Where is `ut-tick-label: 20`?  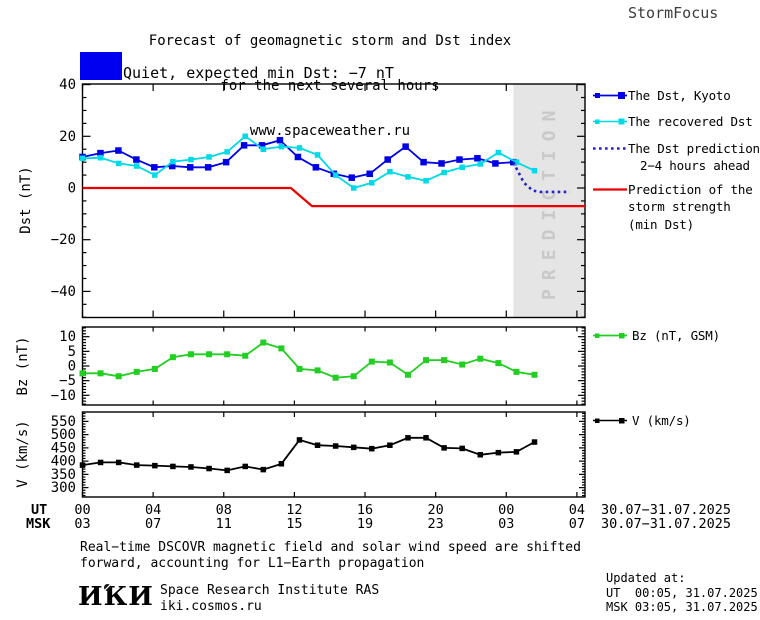 ut-tick-label: 20 is located at coordinates (436, 510).